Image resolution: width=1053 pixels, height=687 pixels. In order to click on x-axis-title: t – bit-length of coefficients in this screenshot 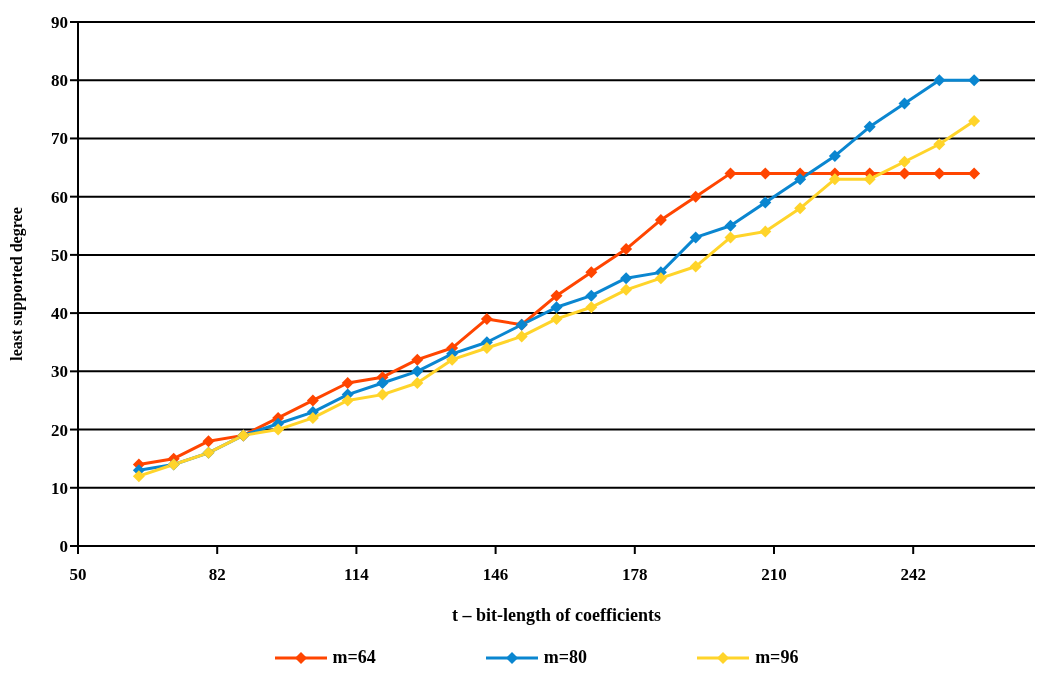, I will do `click(556, 615)`.